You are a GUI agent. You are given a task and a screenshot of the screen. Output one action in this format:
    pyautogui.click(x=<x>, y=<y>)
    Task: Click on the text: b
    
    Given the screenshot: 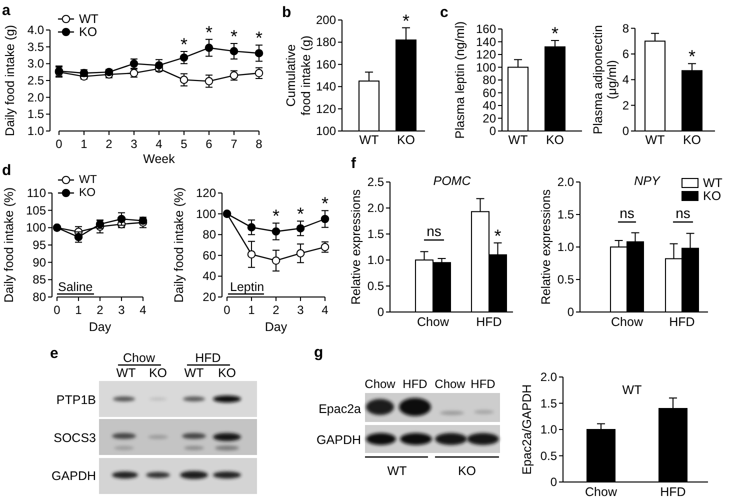 What is the action you would take?
    pyautogui.click(x=287, y=12)
    